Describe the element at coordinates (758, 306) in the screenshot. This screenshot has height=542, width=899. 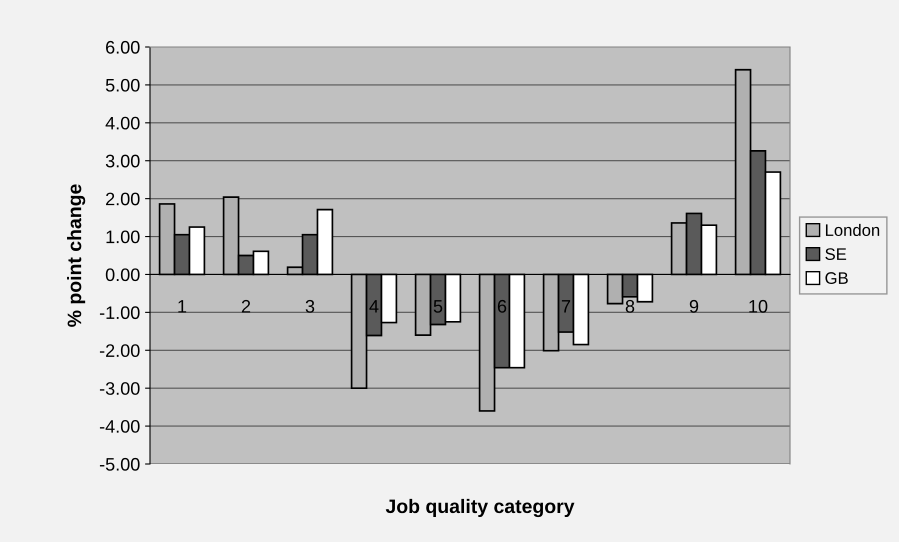
I see `x-tick-label: 10` at that location.